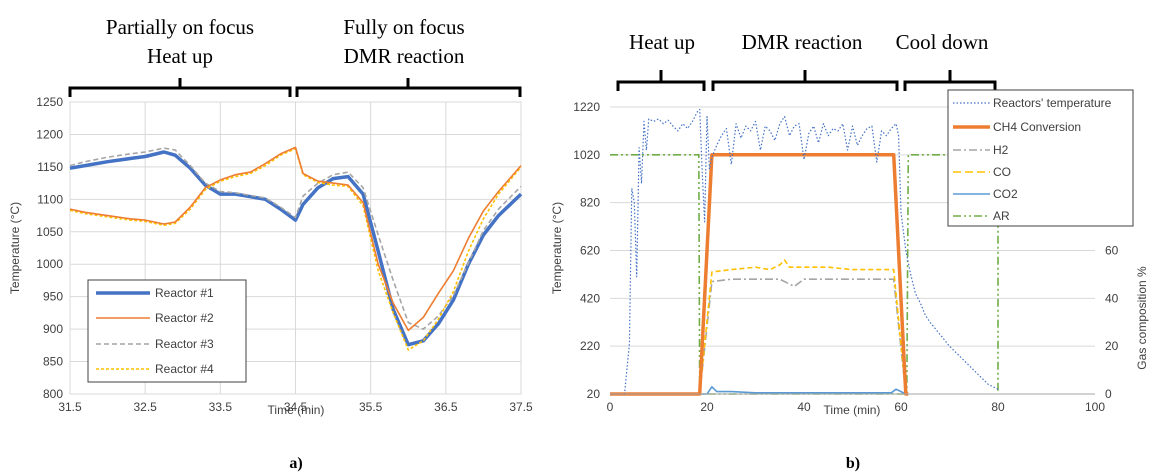 The height and width of the screenshot is (473, 1151). Describe the element at coordinates (806, 60) in the screenshot. I see `phase-annotations-b: Heat up DMR reaction Cool down` at that location.